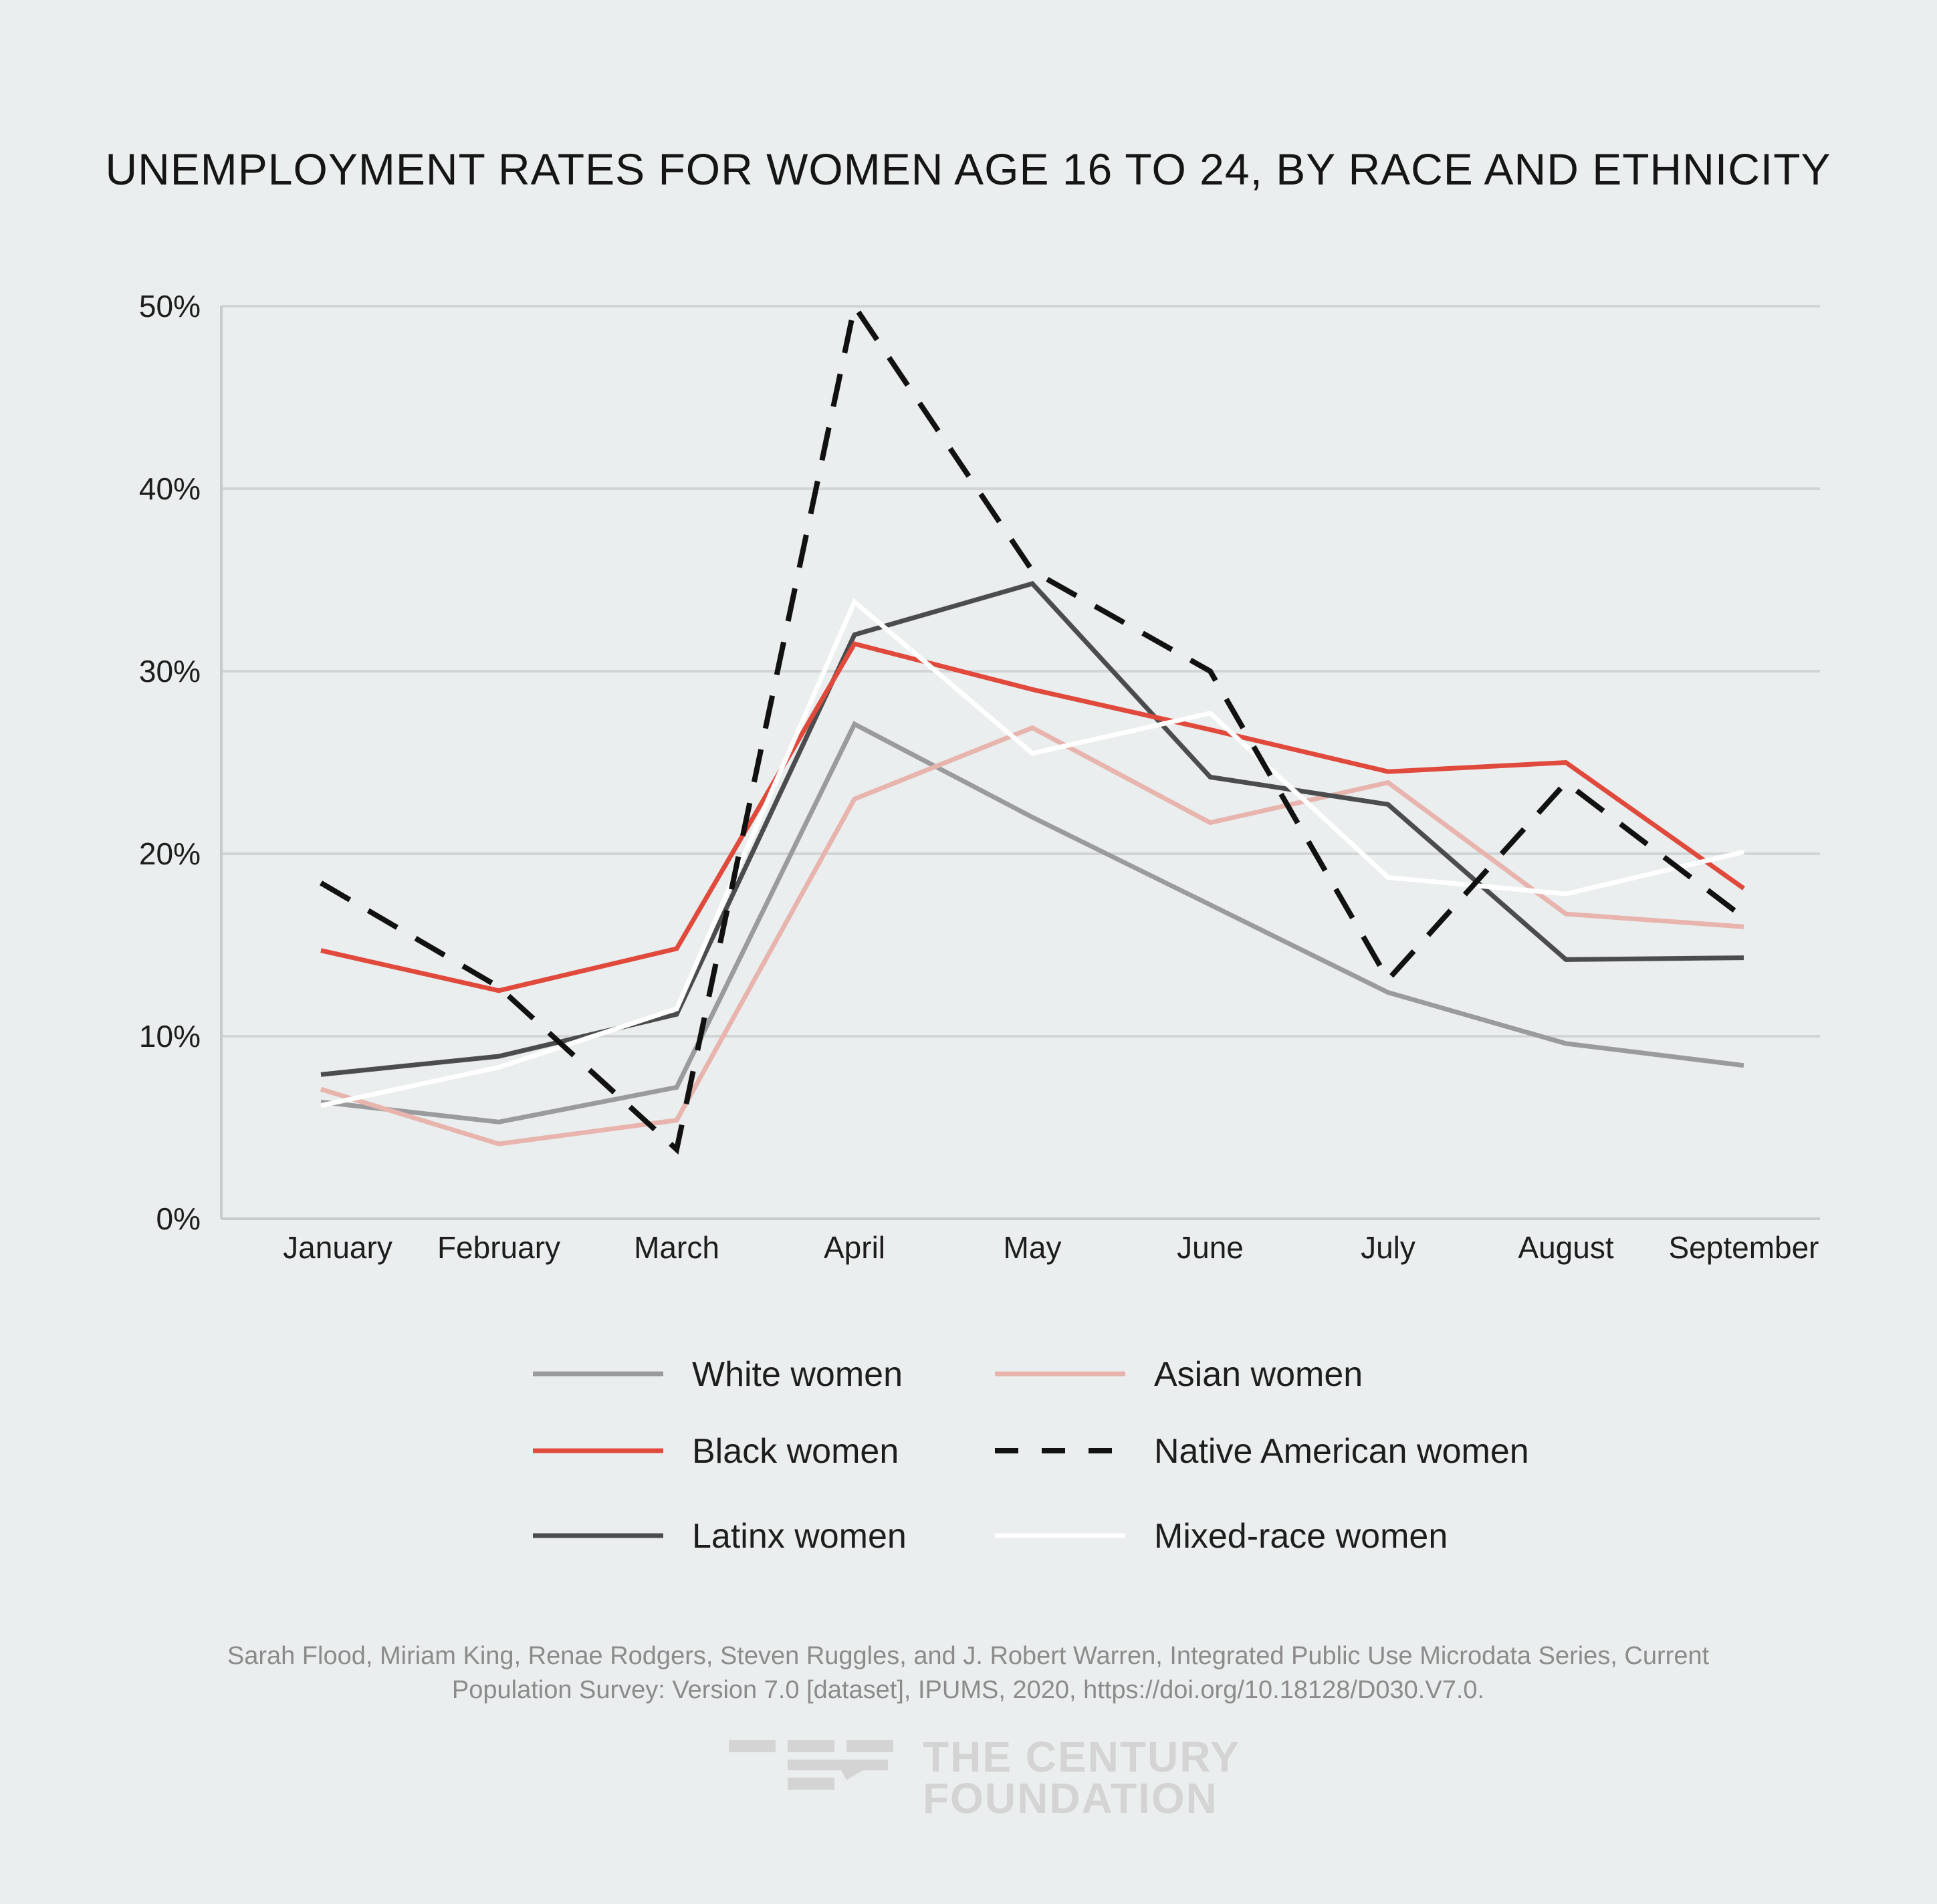 This screenshot has width=1937, height=1904. What do you see at coordinates (498, 1247) in the screenshot?
I see `x-tick-label: February` at bounding box center [498, 1247].